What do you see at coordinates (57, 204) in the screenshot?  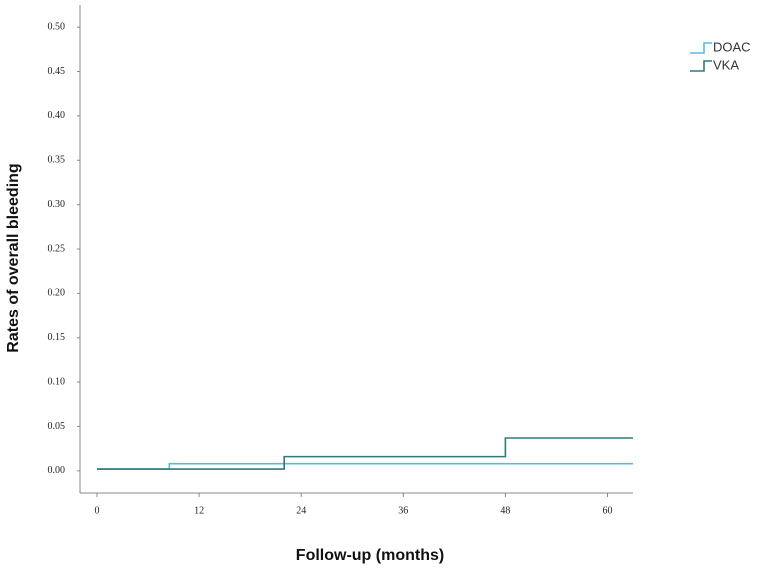 I see `y-tick-label: 0.30` at bounding box center [57, 204].